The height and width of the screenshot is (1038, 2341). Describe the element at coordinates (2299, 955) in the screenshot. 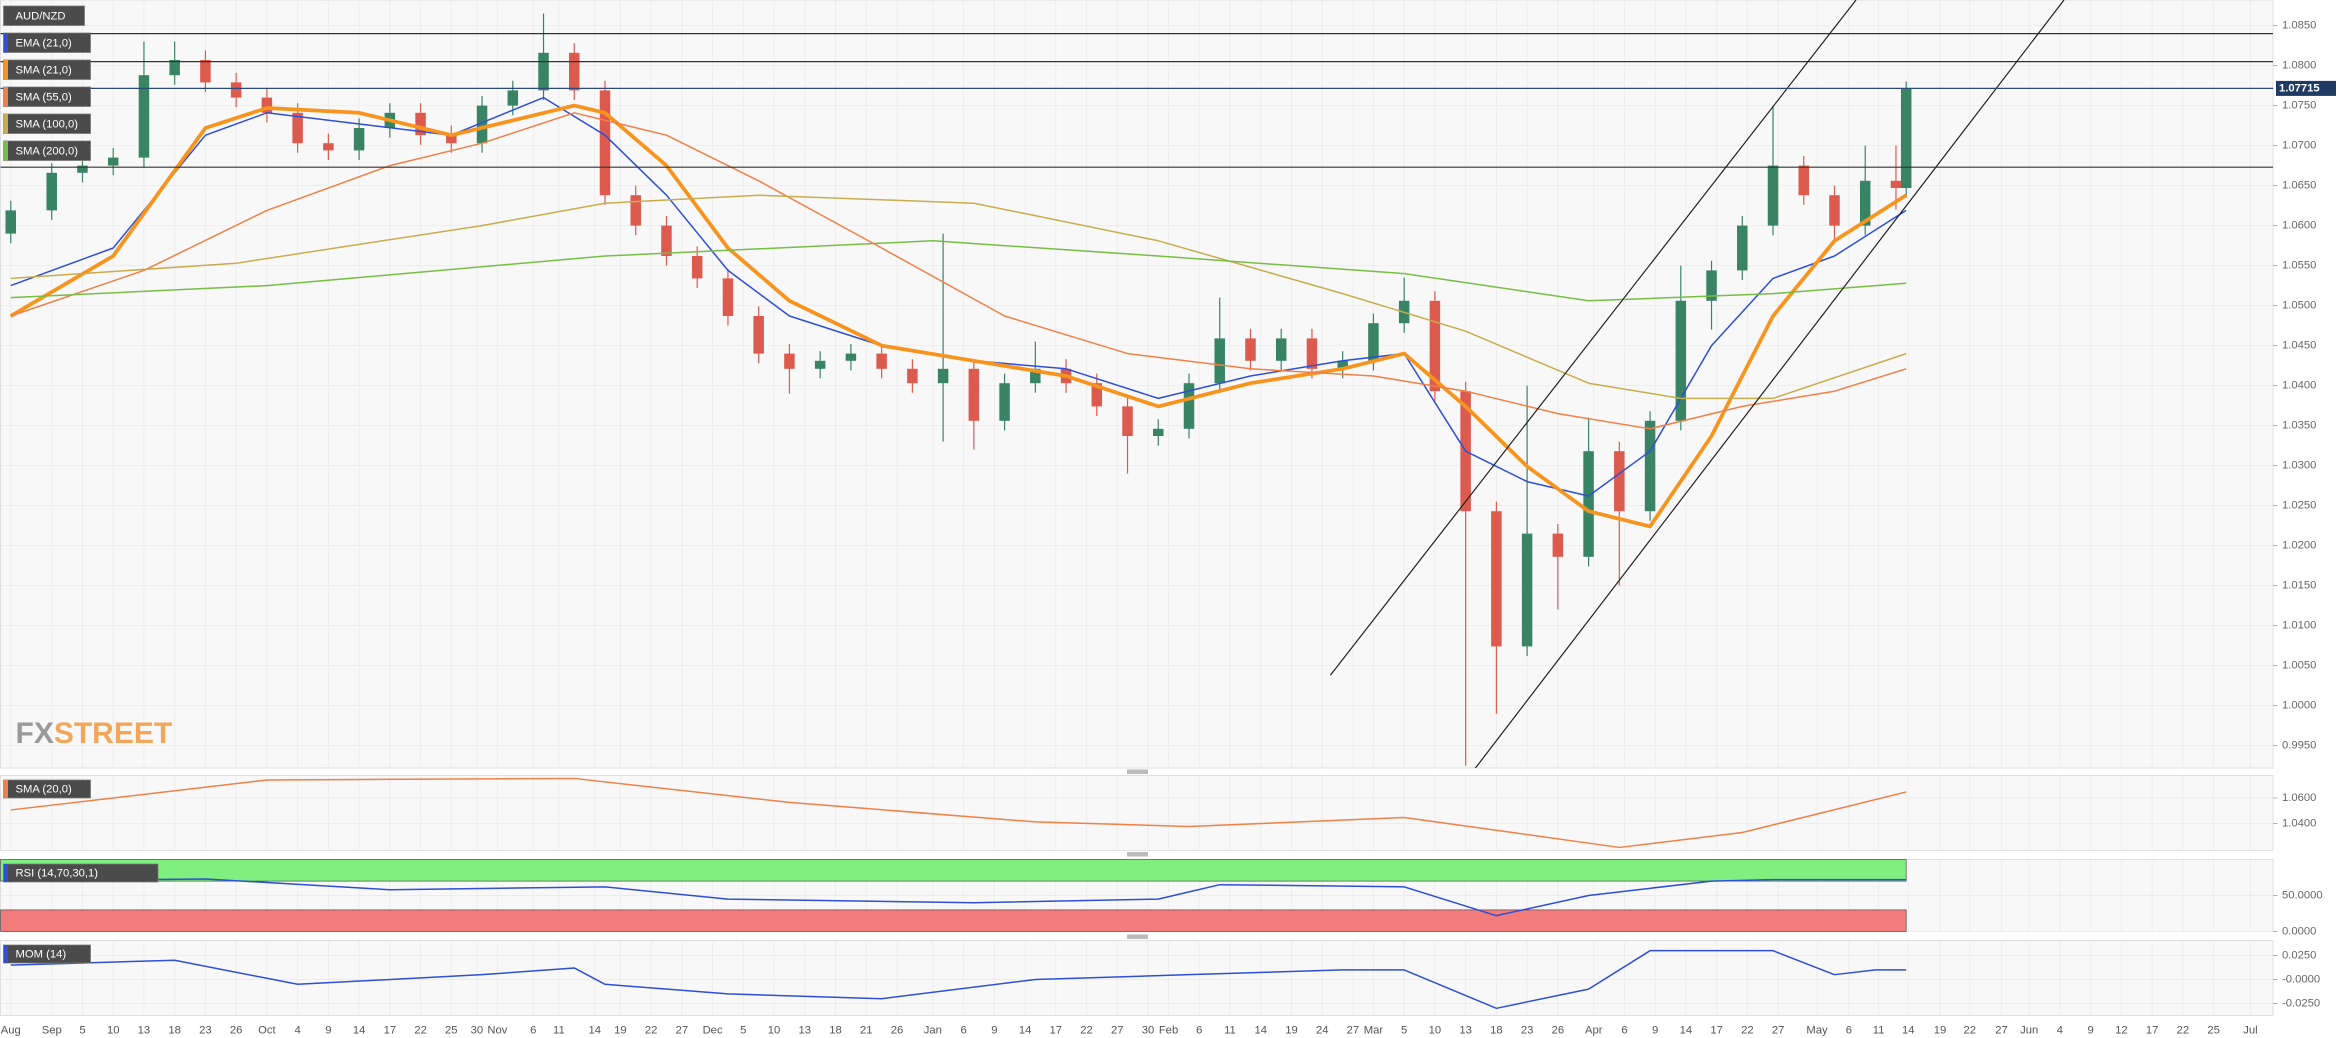

I see `y-tick-label: 0.0250` at that location.